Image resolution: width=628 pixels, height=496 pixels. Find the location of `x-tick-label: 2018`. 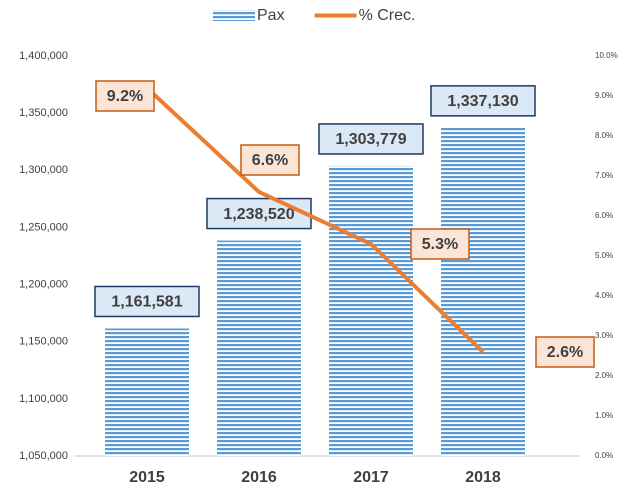

x-tick-label: 2018 is located at coordinates (483, 477).